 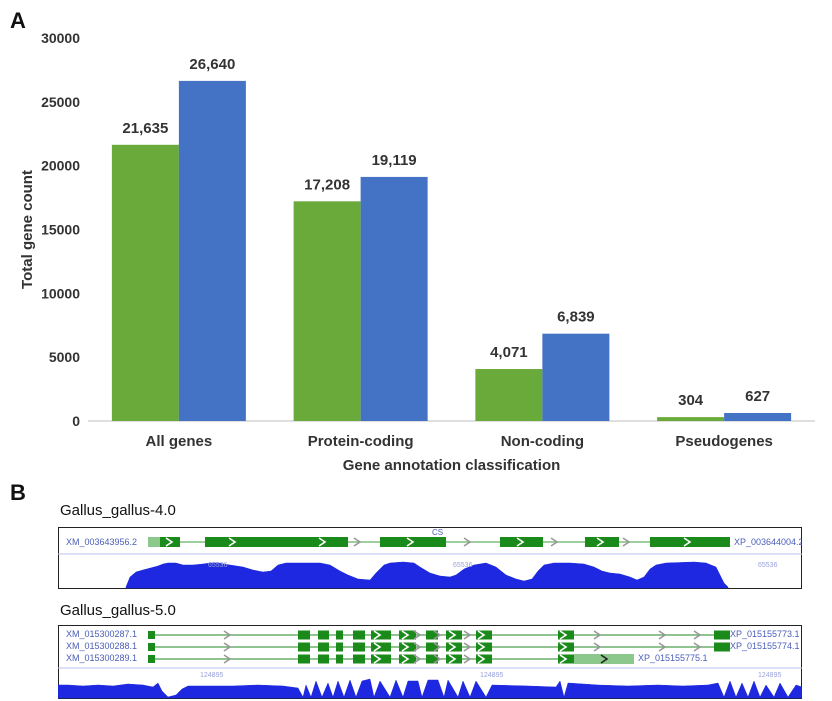 What do you see at coordinates (212, 64) in the screenshot?
I see `bar-value-label: 26,640` at bounding box center [212, 64].